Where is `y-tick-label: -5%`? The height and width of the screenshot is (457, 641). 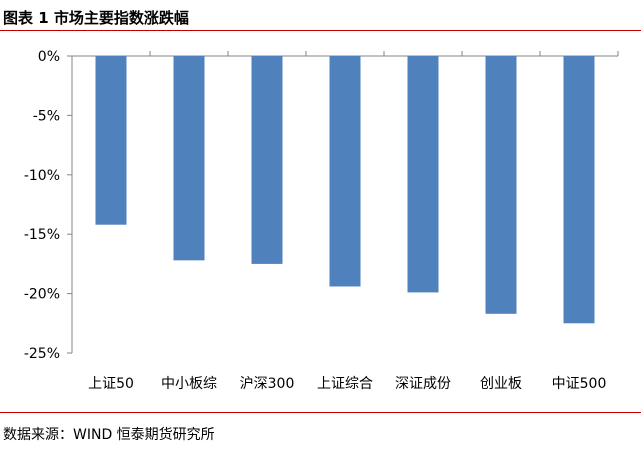 y-tick-label: -5% is located at coordinates (46, 116).